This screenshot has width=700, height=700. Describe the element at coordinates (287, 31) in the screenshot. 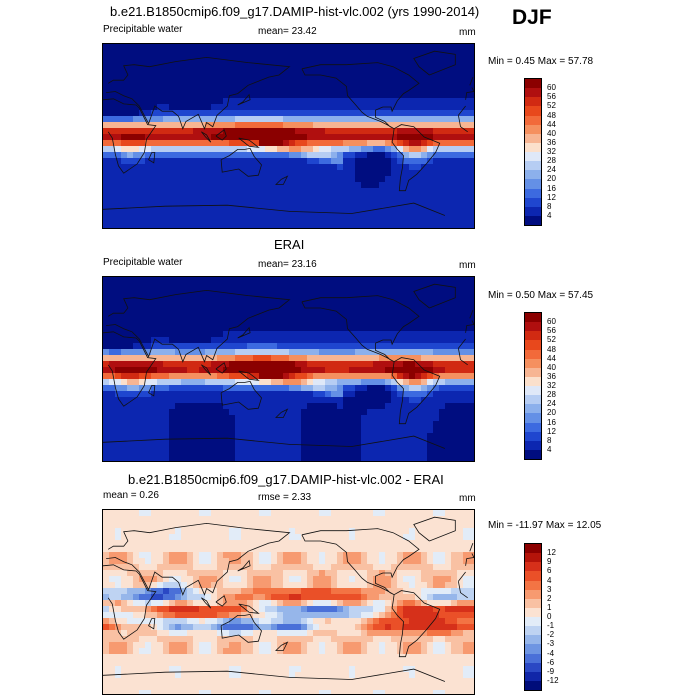

I see `panel-1-mean-label: mean= 23.42` at that location.